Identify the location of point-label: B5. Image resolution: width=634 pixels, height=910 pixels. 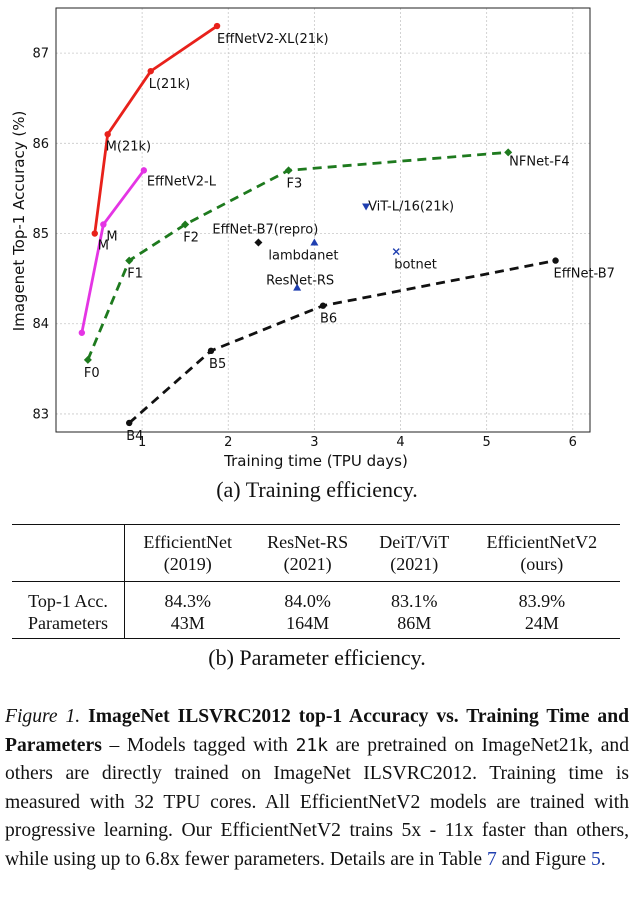
(217, 364).